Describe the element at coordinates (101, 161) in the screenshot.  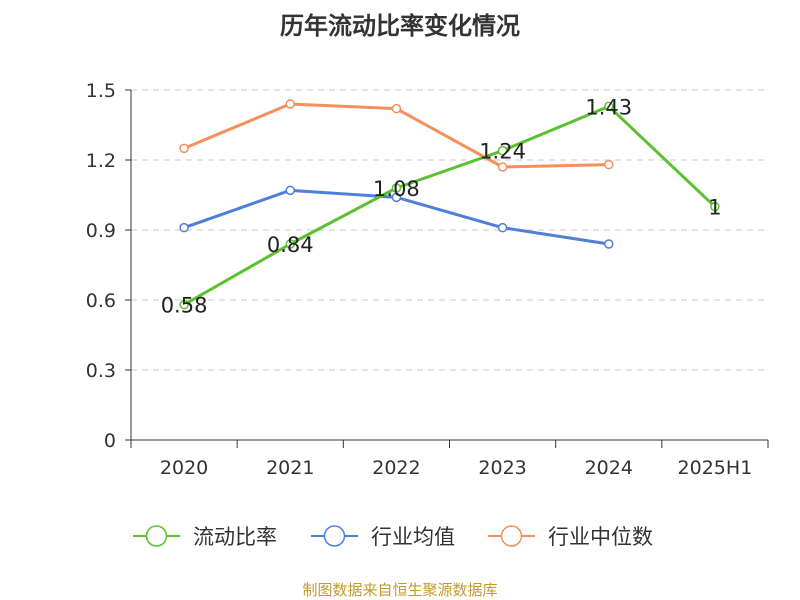
I see `y-tick-label: 1.2` at that location.